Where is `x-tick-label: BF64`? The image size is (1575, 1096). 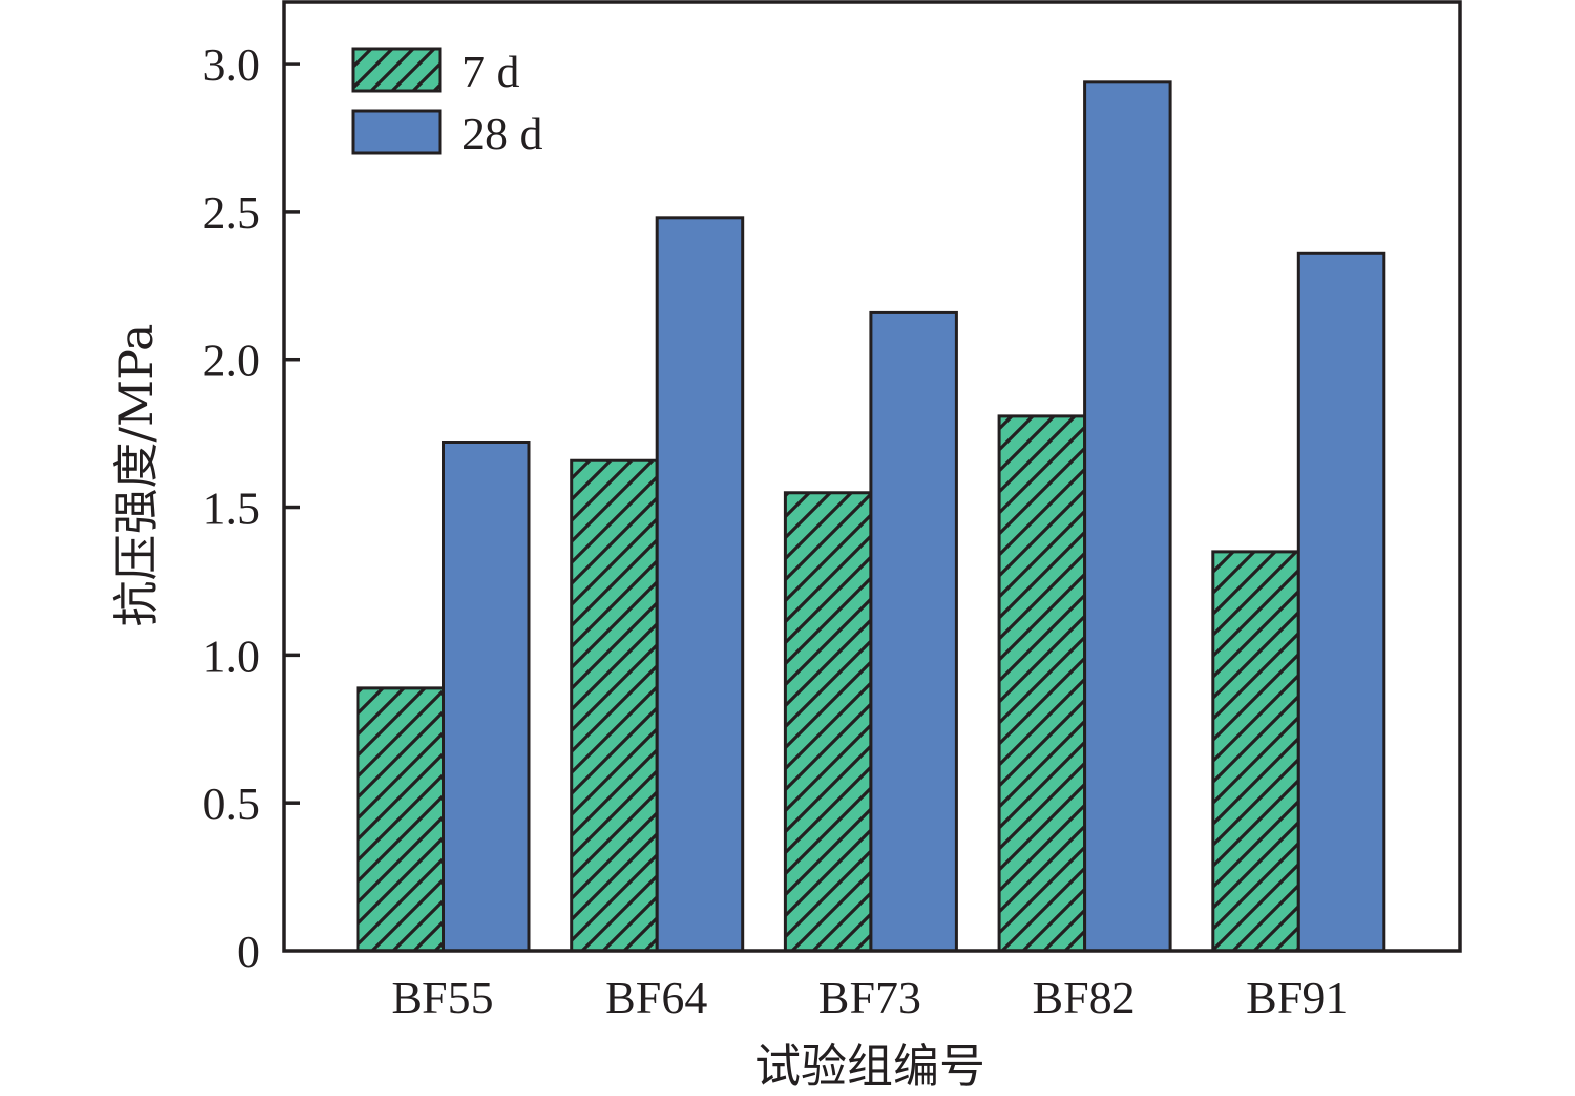 x-tick-label: BF64 is located at coordinates (656, 997).